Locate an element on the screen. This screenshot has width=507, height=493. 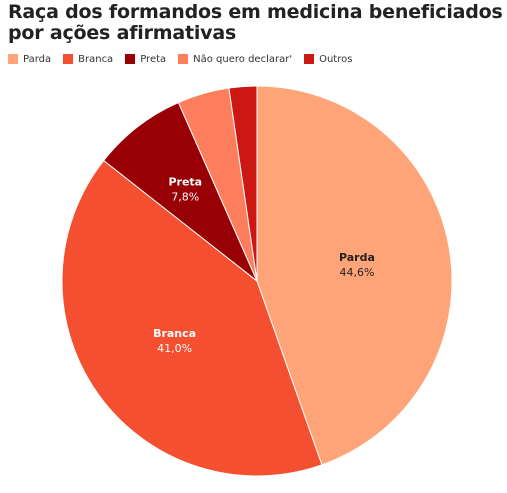
slice-name-preta: Preta is located at coordinates (185, 182).